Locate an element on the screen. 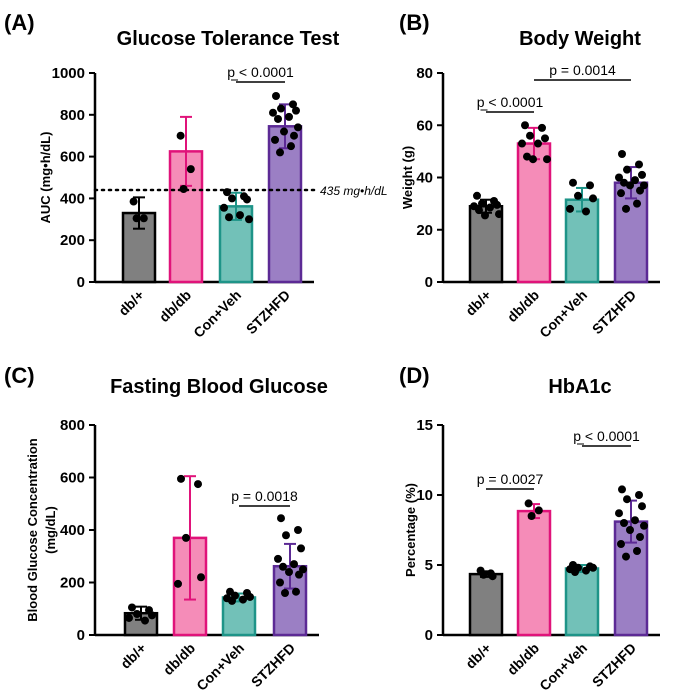 Image resolution: width=686 pixels, height=699 pixels. panel-d-letter: (D) is located at coordinates (414, 375).